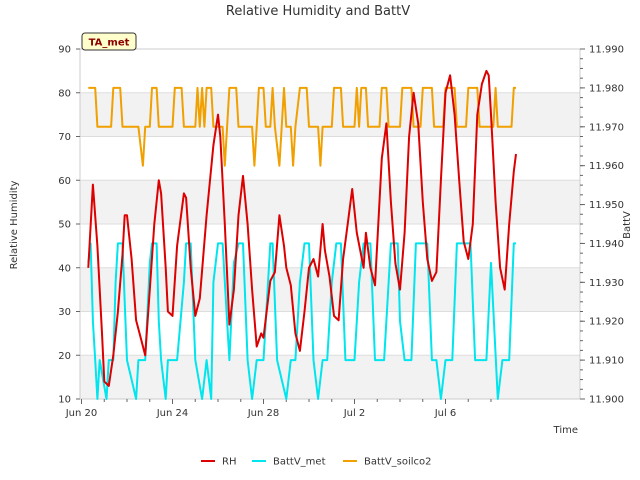 The image size is (640, 480). Describe the element at coordinates (606, 166) in the screenshot. I see `right-tick-label: 11.960` at that location.